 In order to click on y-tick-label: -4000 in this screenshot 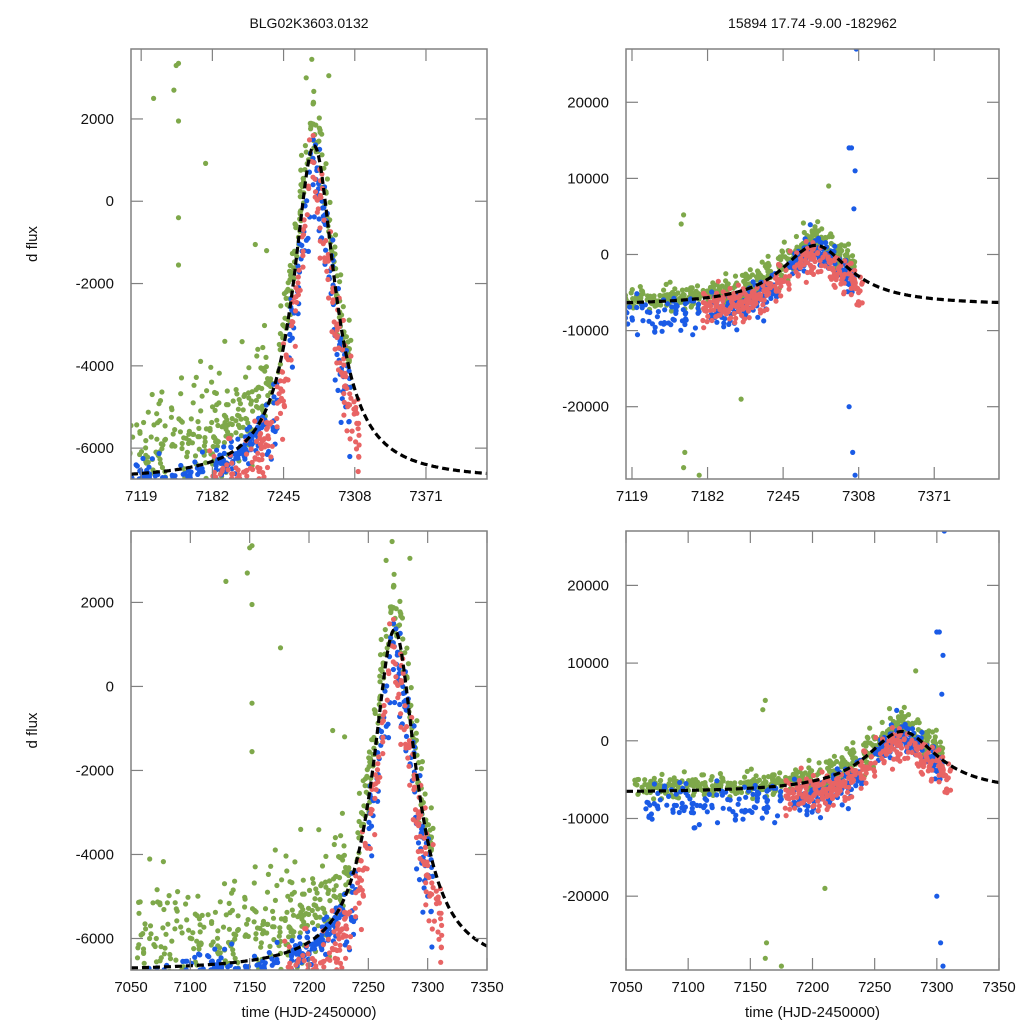, I will do `click(95, 854)`.